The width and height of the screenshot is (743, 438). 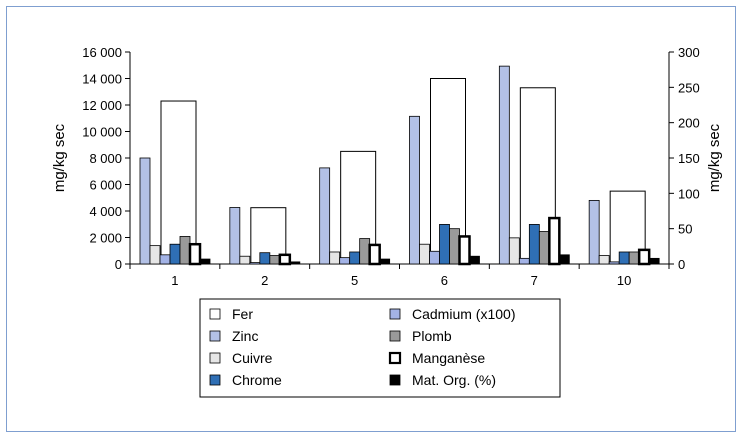 What do you see at coordinates (245, 336) in the screenshot?
I see `legend-label: Zinc` at bounding box center [245, 336].